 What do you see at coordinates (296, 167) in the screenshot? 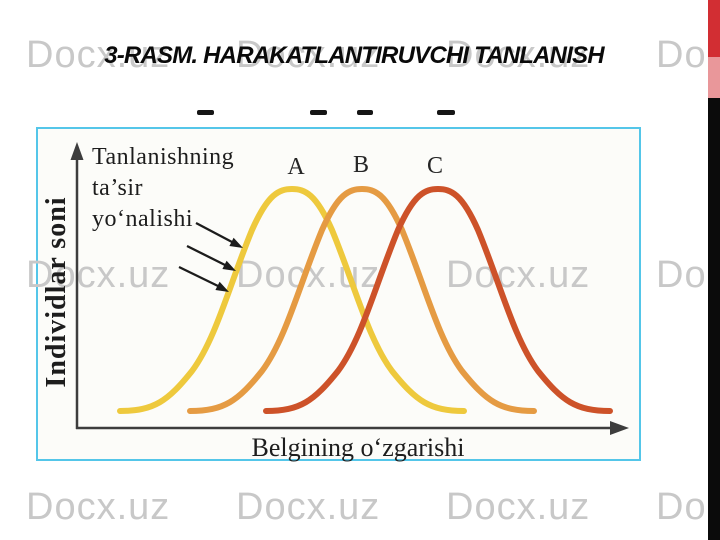
I see `curve-label-a: A` at bounding box center [296, 167].